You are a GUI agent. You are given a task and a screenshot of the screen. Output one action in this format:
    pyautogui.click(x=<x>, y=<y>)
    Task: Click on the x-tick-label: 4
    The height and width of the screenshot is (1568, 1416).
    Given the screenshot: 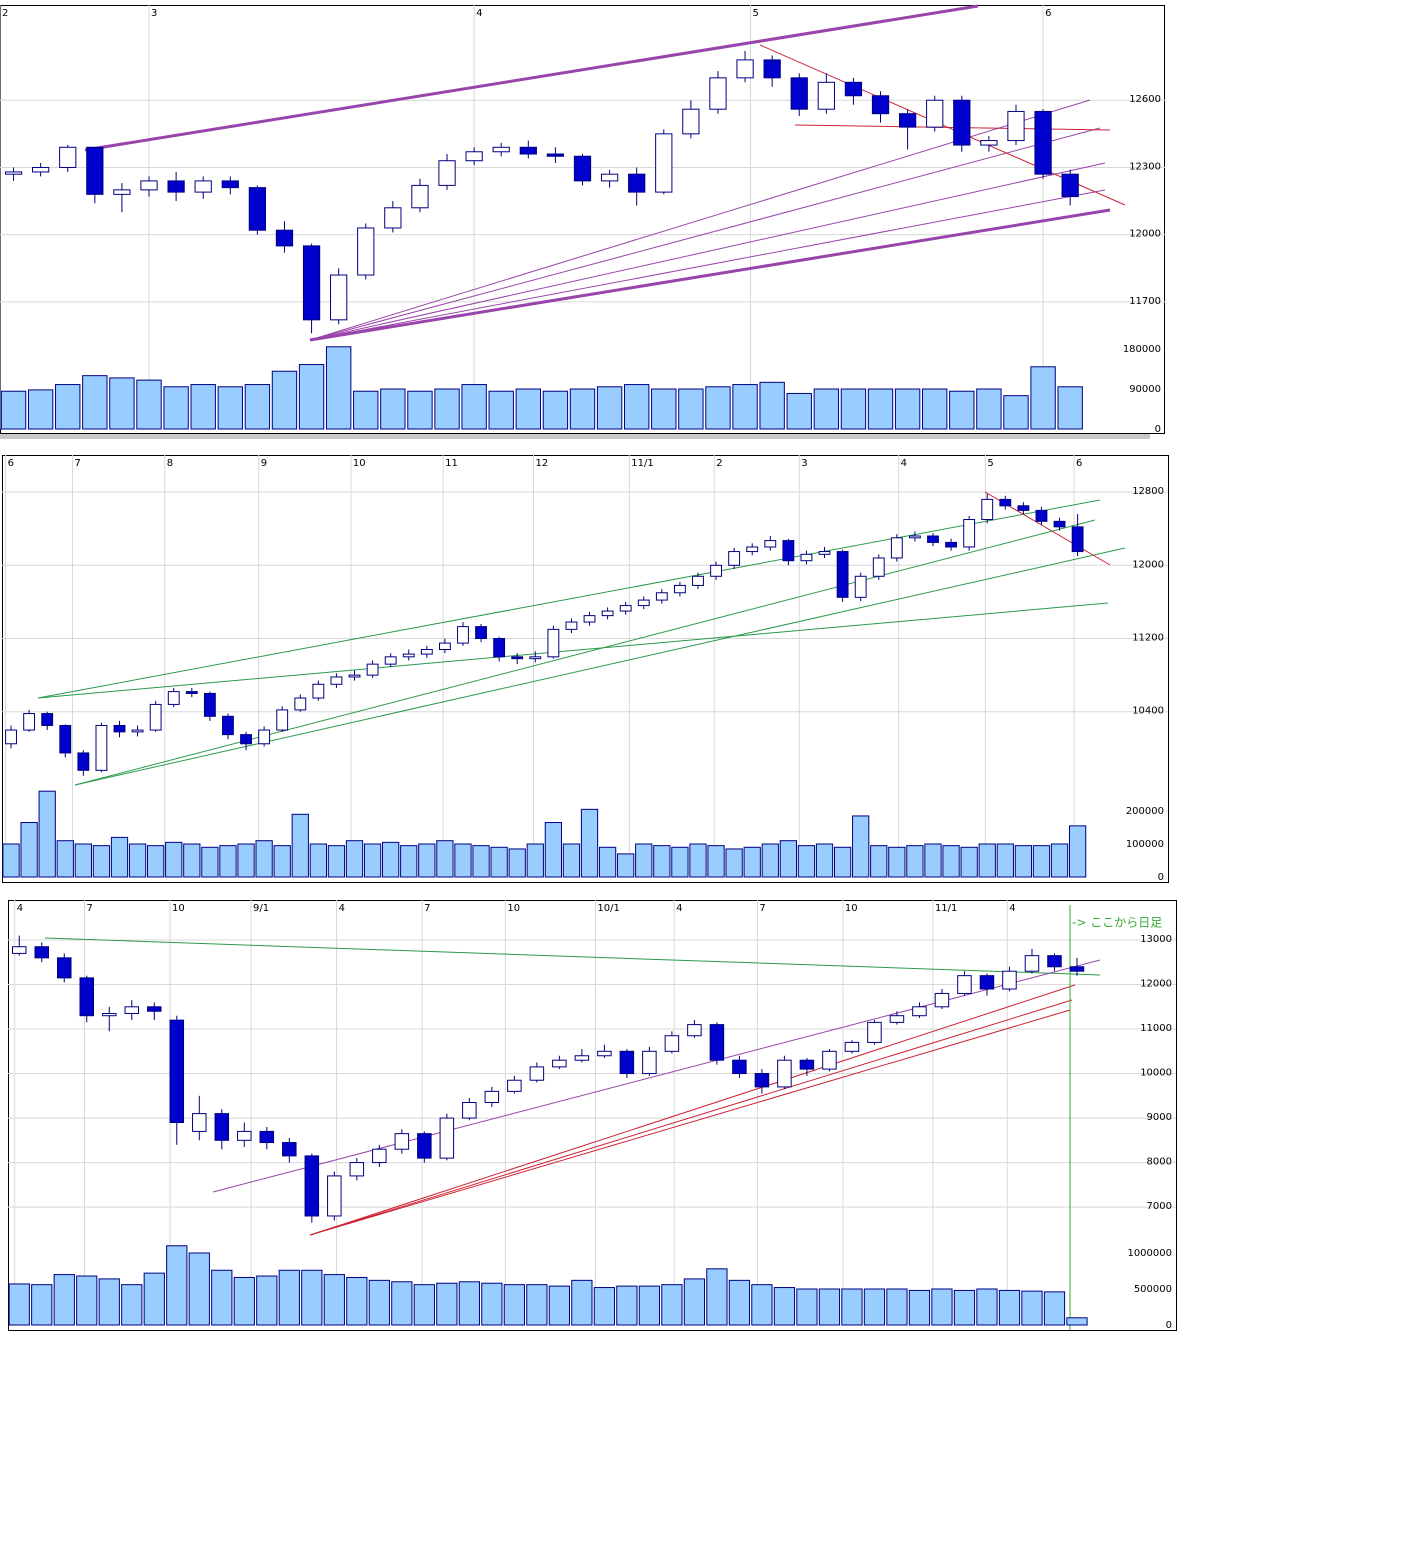 What is the action you would take?
    pyautogui.click(x=904, y=463)
    